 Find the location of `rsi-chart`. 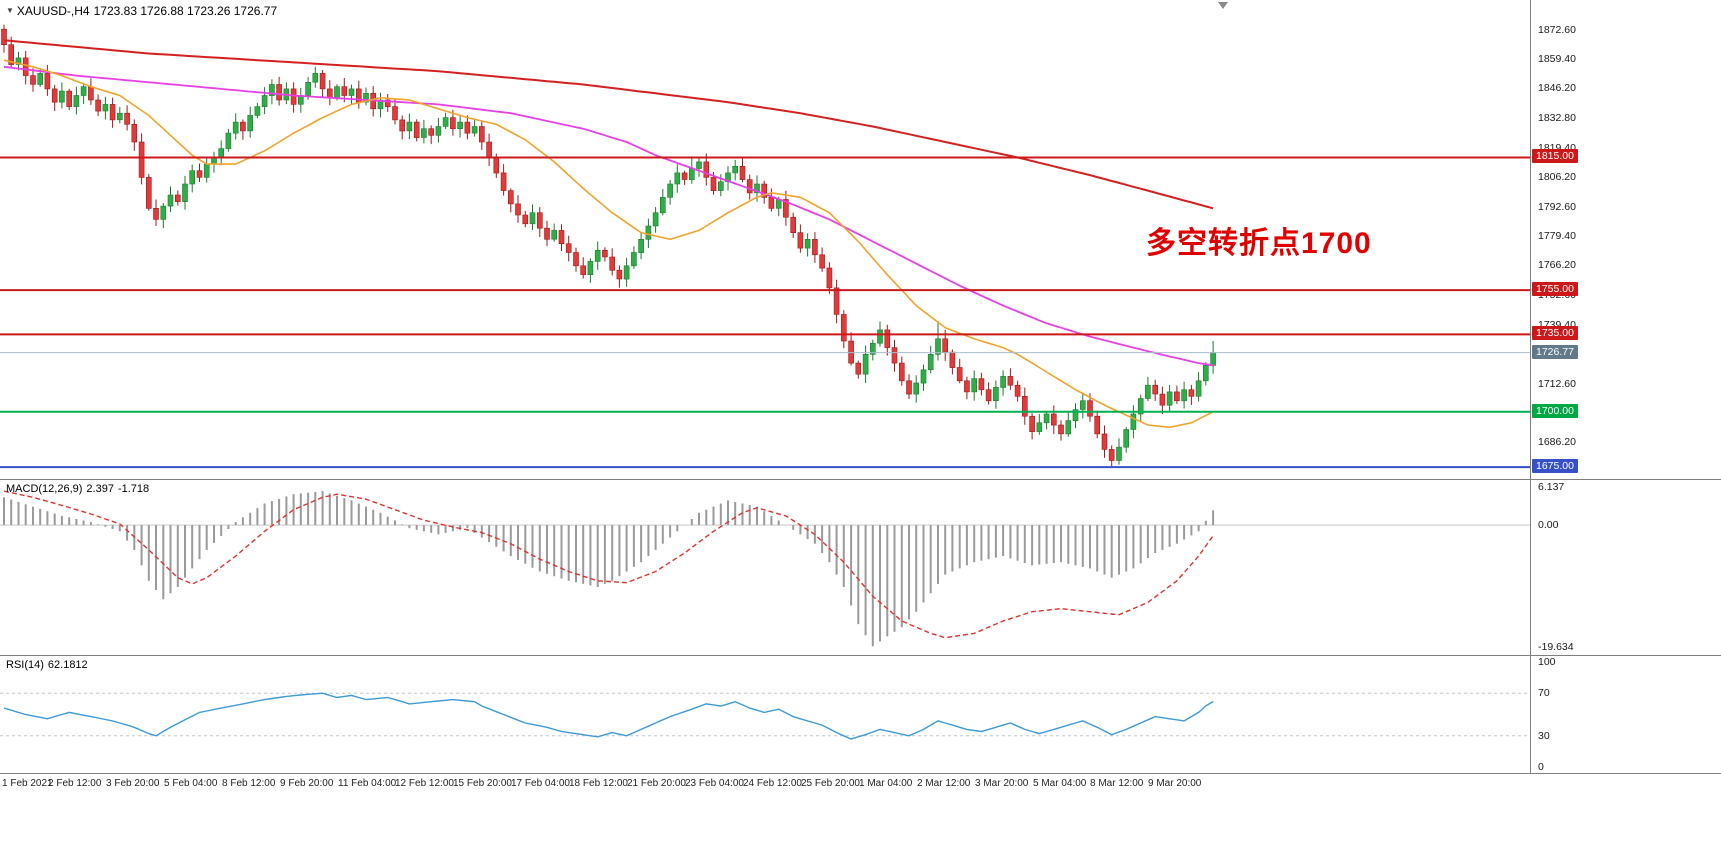

rsi-chart is located at coordinates (765, 714).